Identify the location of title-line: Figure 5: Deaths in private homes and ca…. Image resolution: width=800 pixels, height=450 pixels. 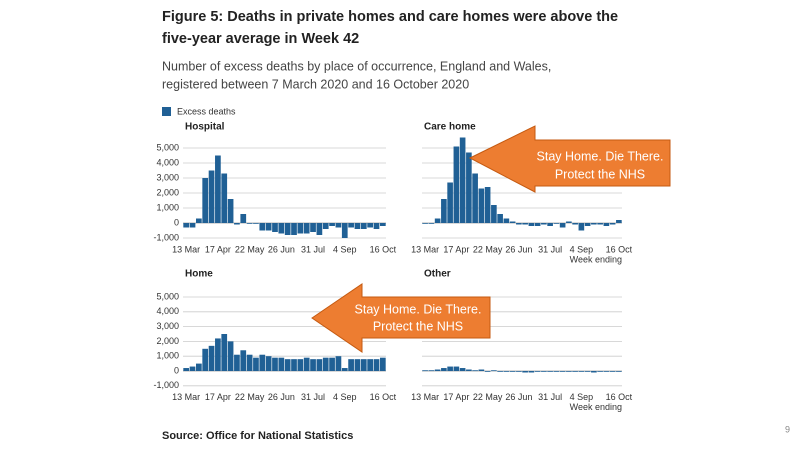
(390, 17).